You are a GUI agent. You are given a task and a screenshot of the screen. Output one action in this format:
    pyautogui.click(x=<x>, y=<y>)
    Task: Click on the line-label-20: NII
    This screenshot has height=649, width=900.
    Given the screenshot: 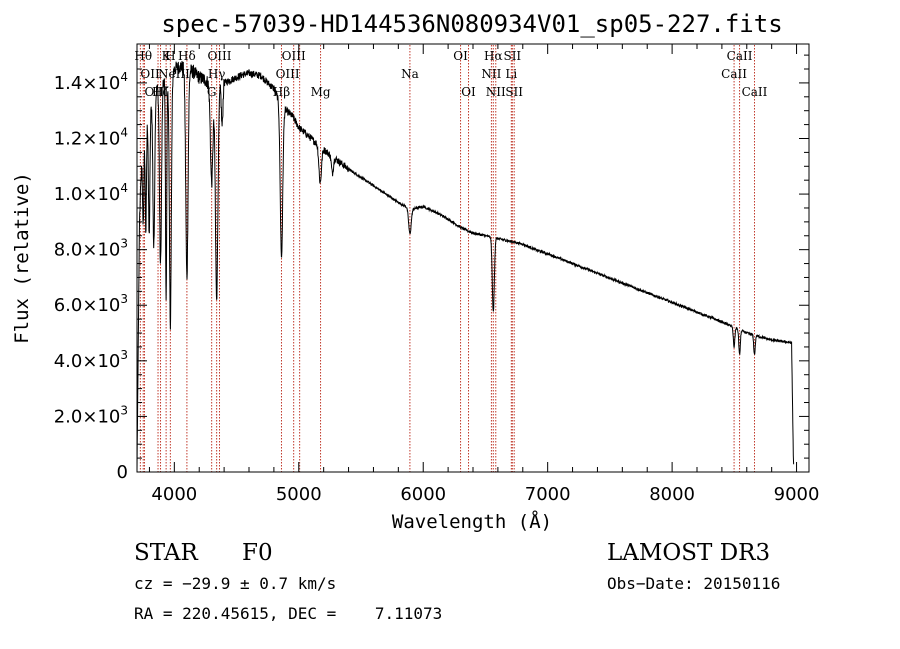 What is the action you would take?
    pyautogui.click(x=496, y=92)
    